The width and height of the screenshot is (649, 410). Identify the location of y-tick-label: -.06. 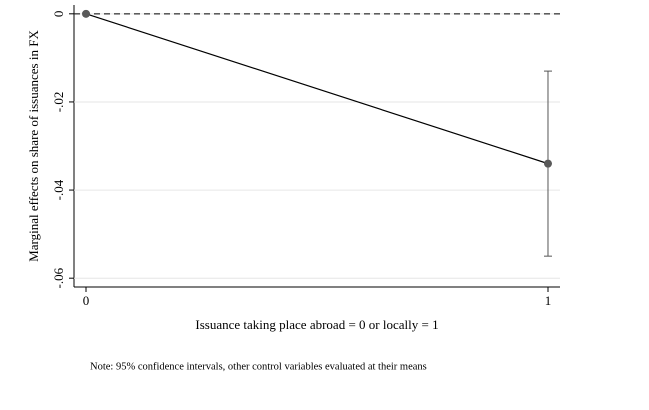
(58, 277).